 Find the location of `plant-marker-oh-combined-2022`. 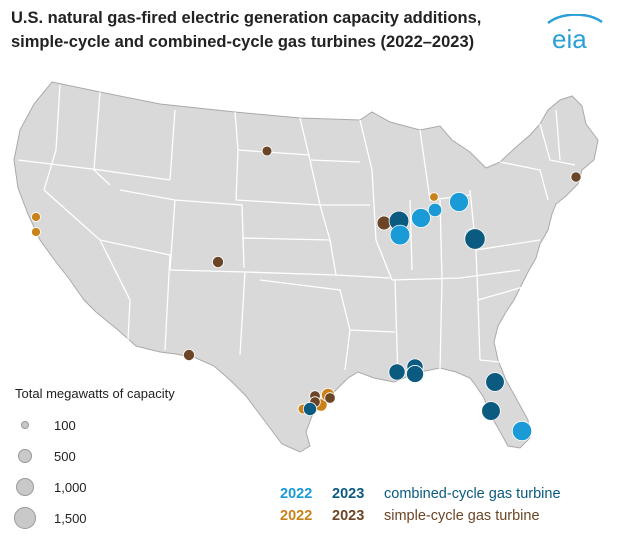

plant-marker-oh-combined-2022 is located at coordinates (459, 202).